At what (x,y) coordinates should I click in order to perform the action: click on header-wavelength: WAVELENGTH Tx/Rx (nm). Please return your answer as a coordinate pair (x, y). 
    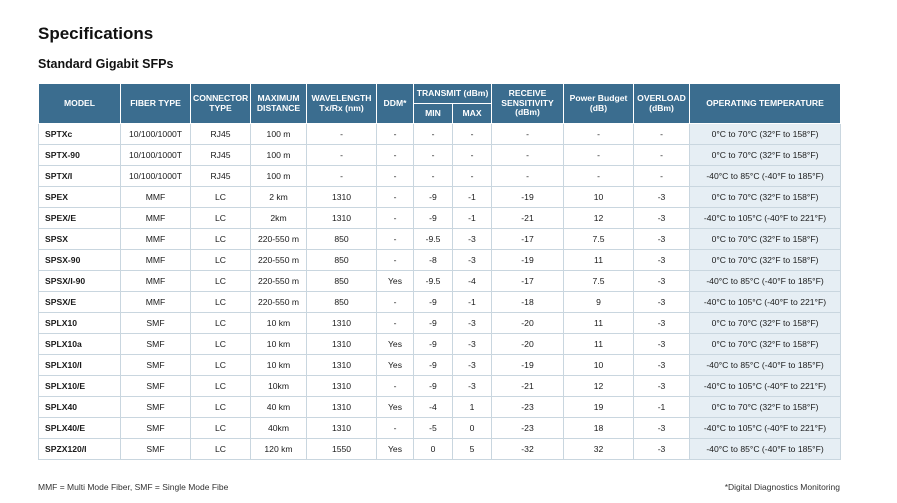
    Looking at the image, I should click on (341, 103).